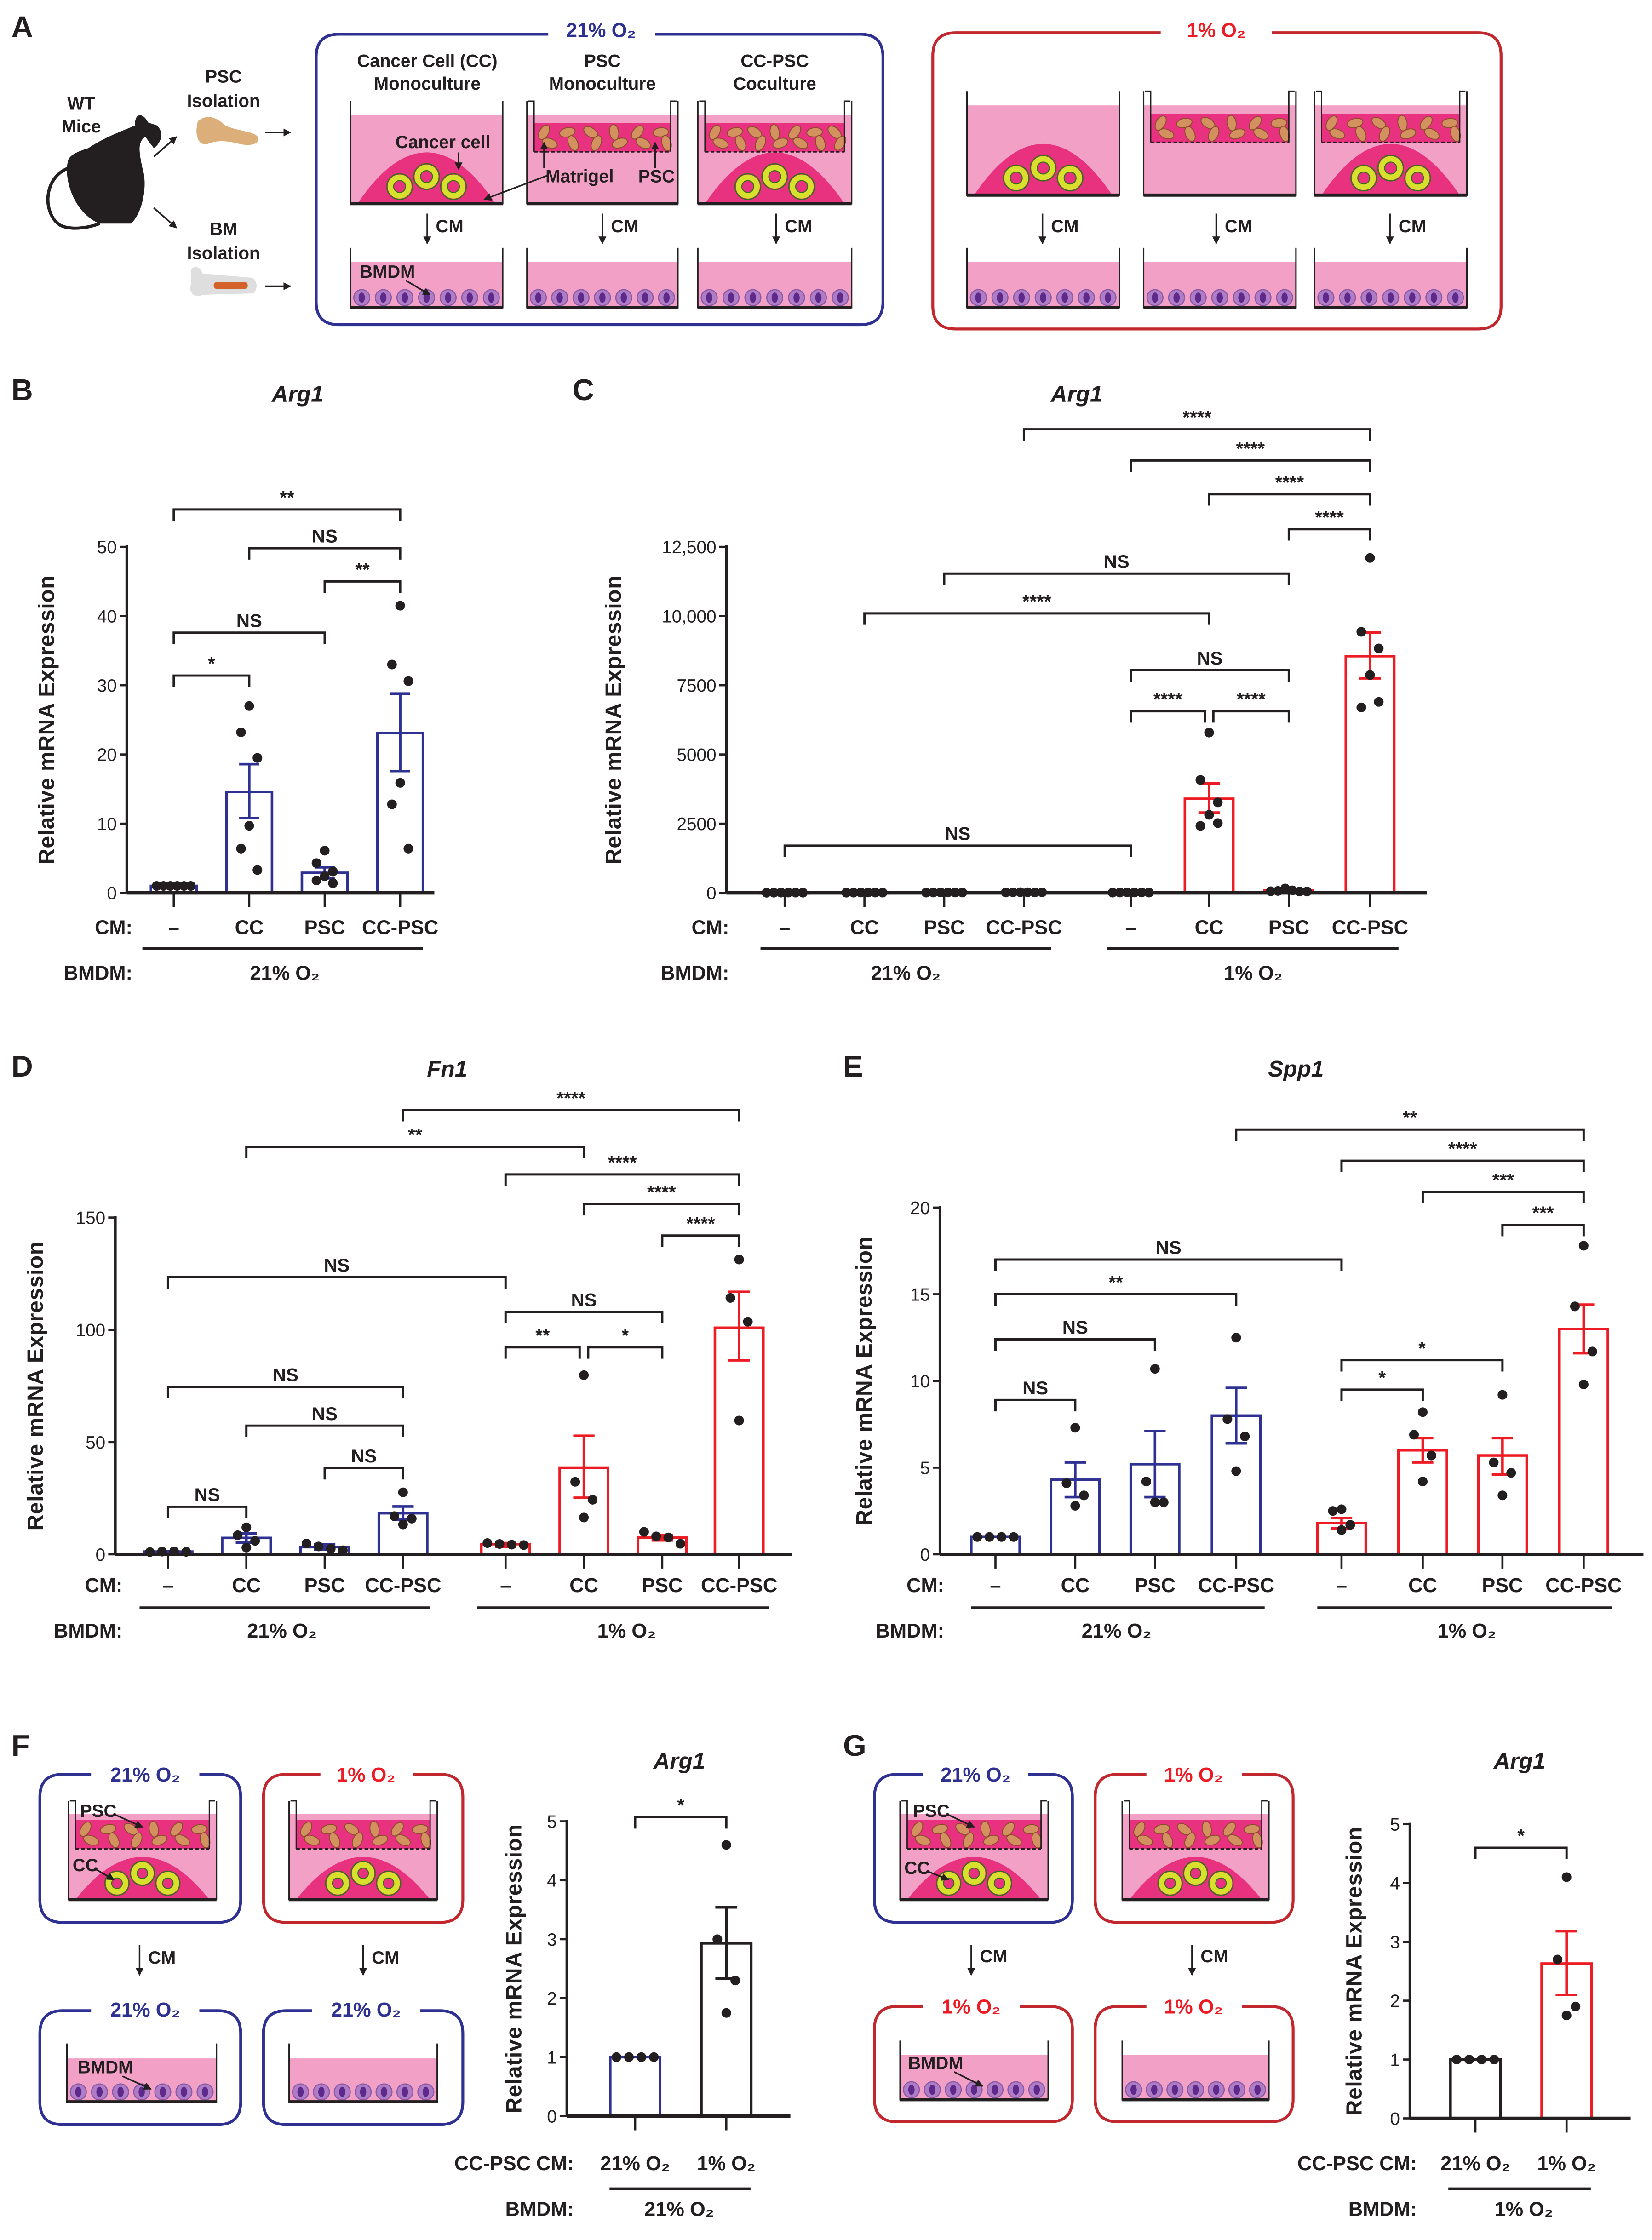  What do you see at coordinates (602, 62) in the screenshot?
I see `column-header-psc-1: PSC` at bounding box center [602, 62].